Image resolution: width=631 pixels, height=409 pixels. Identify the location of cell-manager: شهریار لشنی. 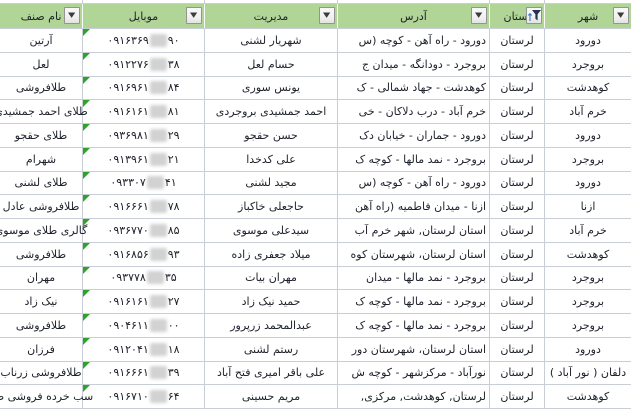
(271, 40).